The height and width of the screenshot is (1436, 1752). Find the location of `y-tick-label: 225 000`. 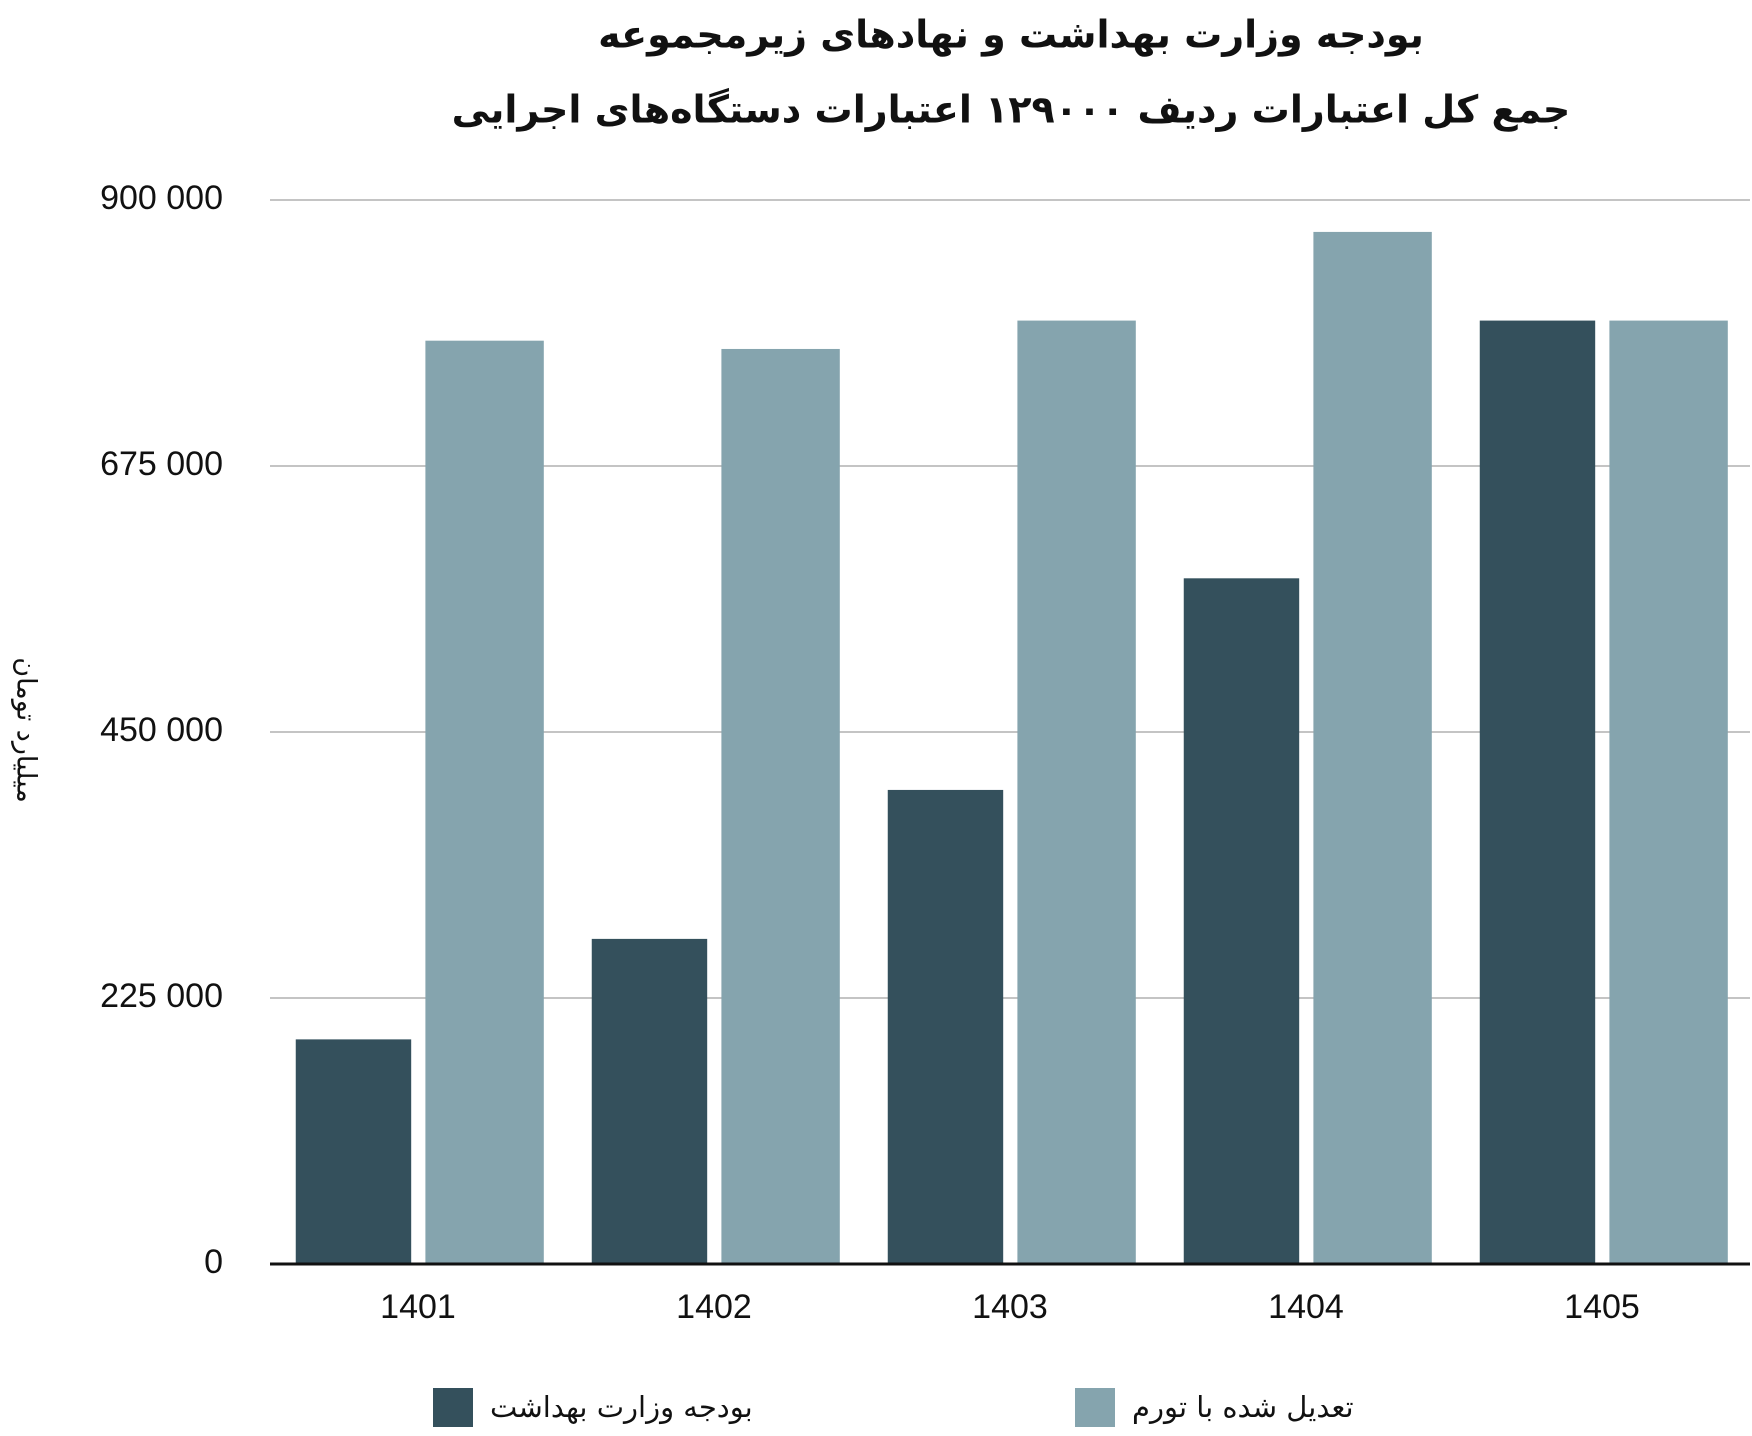

y-tick-label: 225 000 is located at coordinates (161, 996).